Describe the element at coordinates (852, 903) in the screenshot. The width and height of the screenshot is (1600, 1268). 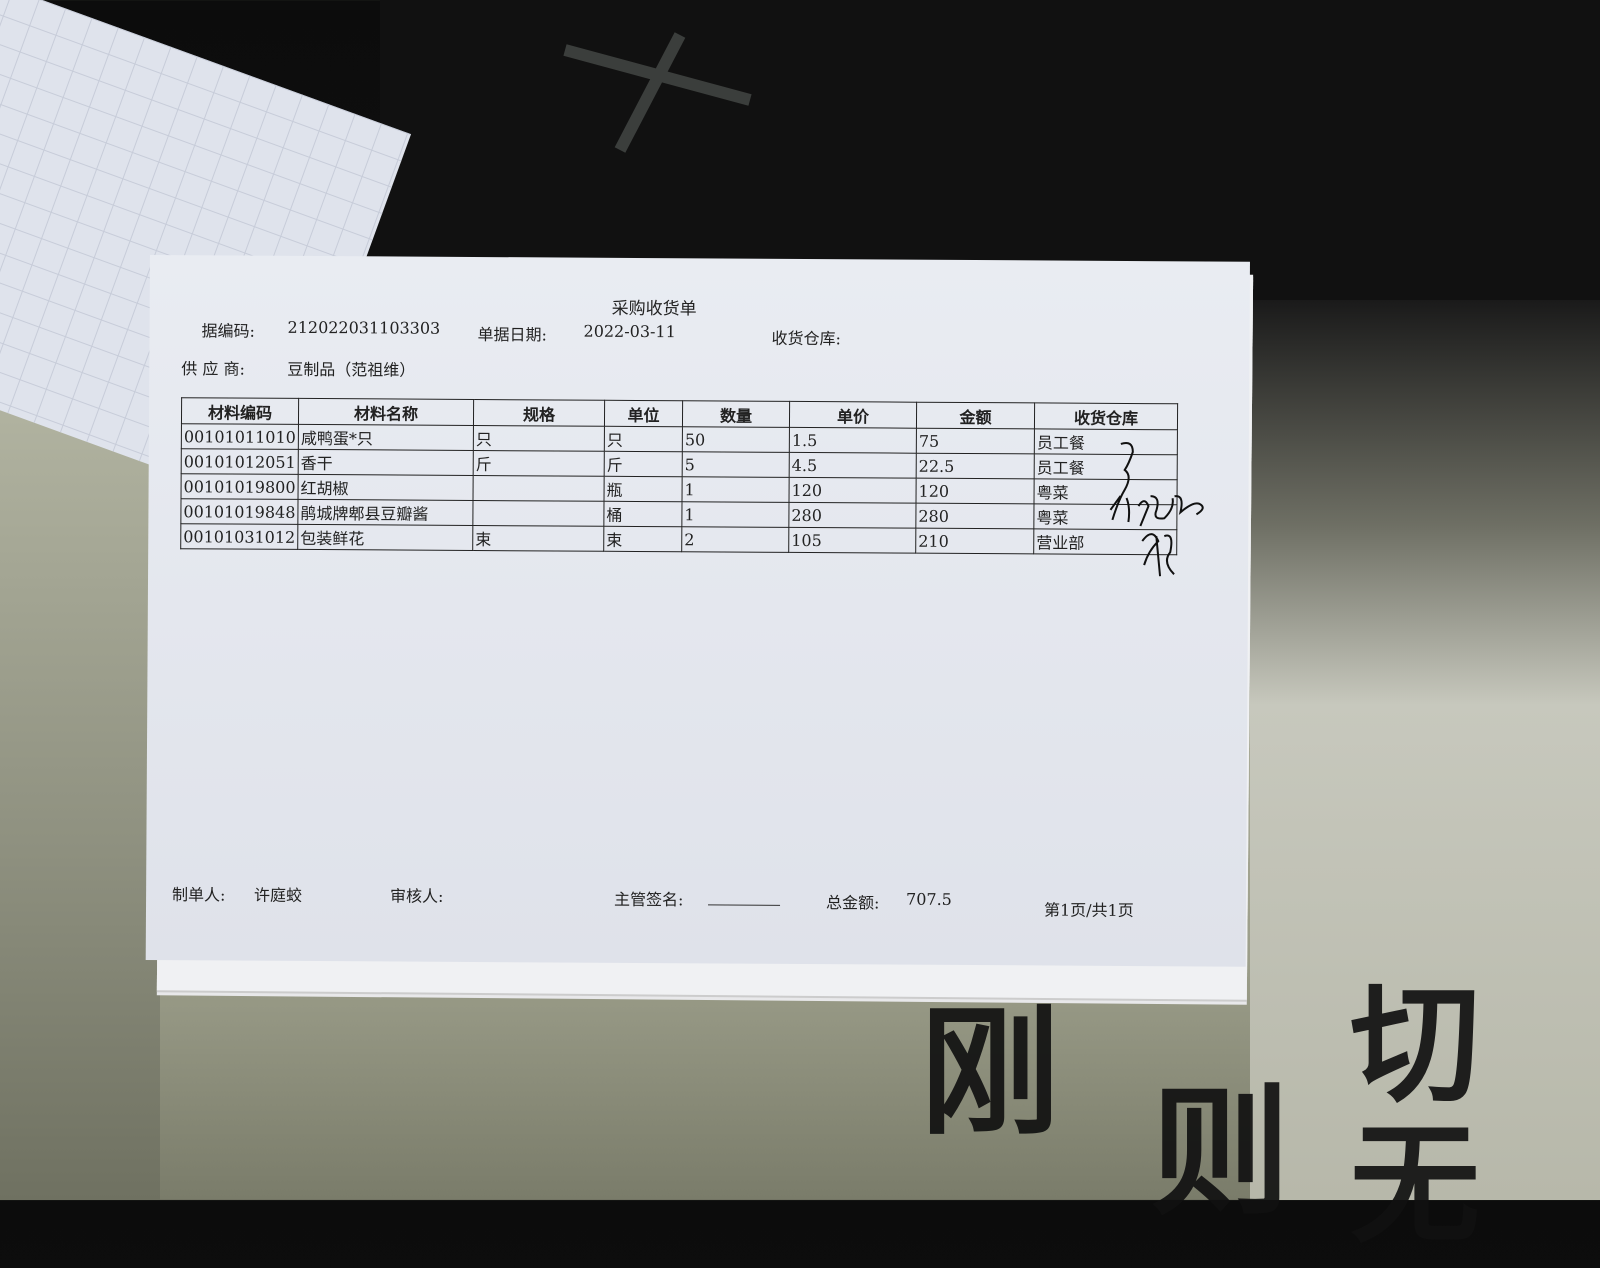
I see `total-label: 总金额:` at that location.